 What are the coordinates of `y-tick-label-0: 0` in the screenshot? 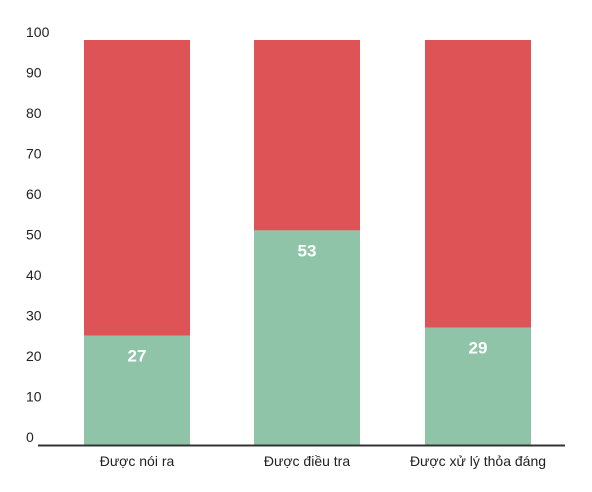 It's located at (30, 437).